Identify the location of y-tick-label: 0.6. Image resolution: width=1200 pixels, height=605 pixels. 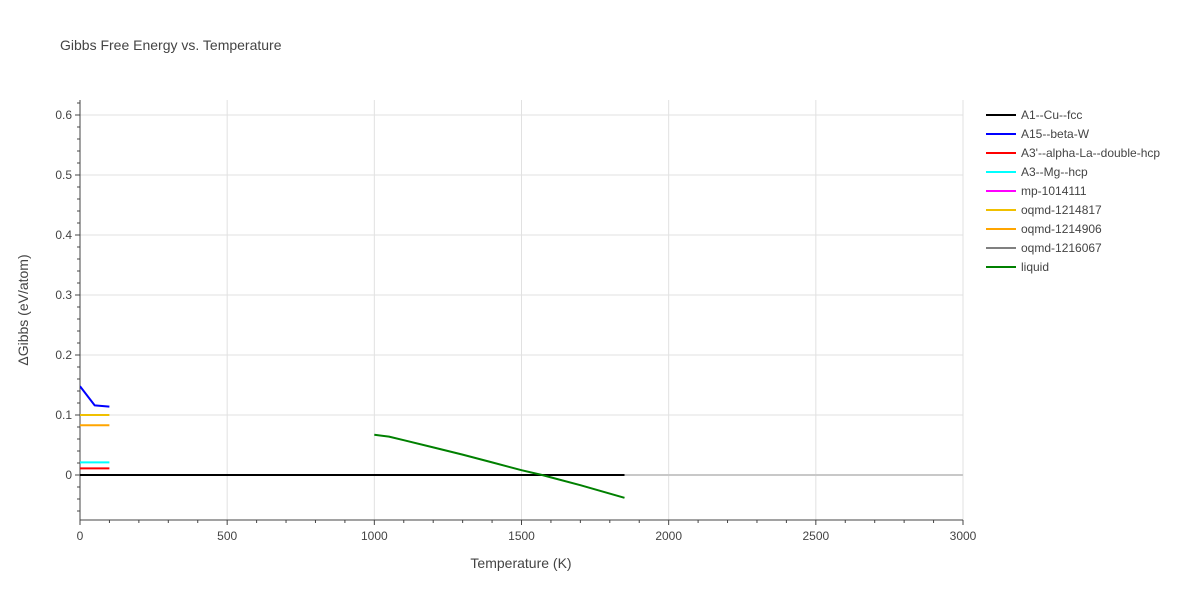
(63, 115).